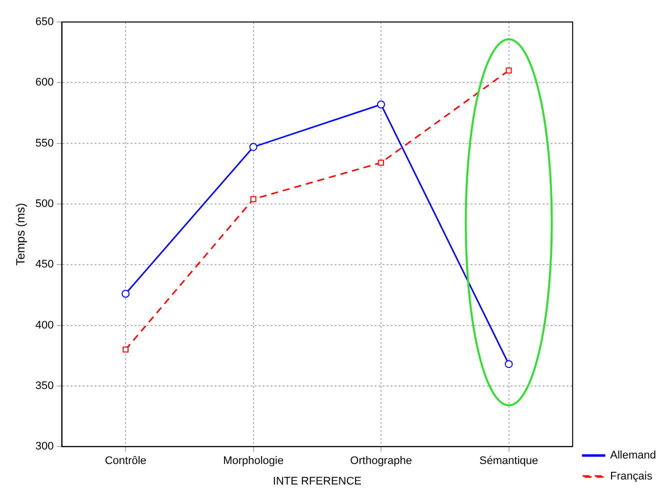 This screenshot has height=500, width=670. What do you see at coordinates (633, 456) in the screenshot?
I see `legend-label: Allemand` at bounding box center [633, 456].